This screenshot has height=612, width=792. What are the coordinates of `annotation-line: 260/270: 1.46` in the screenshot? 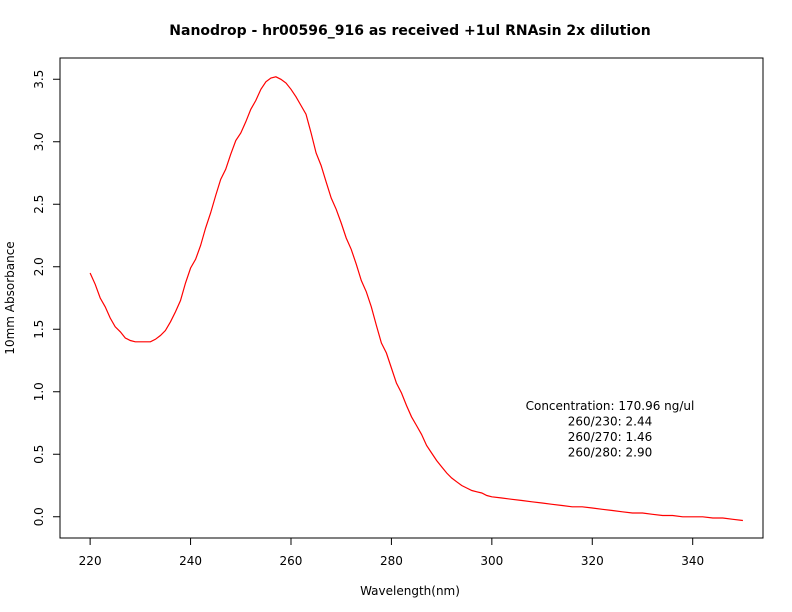 It's located at (610, 437).